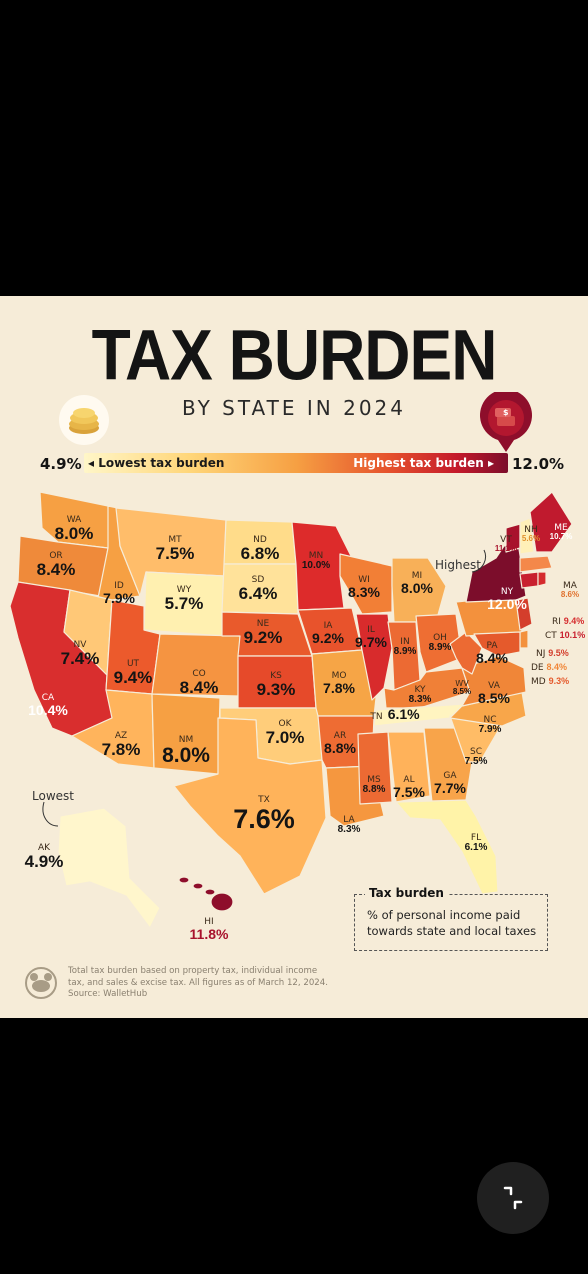 This screenshot has height=1274, width=588. I want to click on label-oh: OH 8.9%, so click(440, 643).